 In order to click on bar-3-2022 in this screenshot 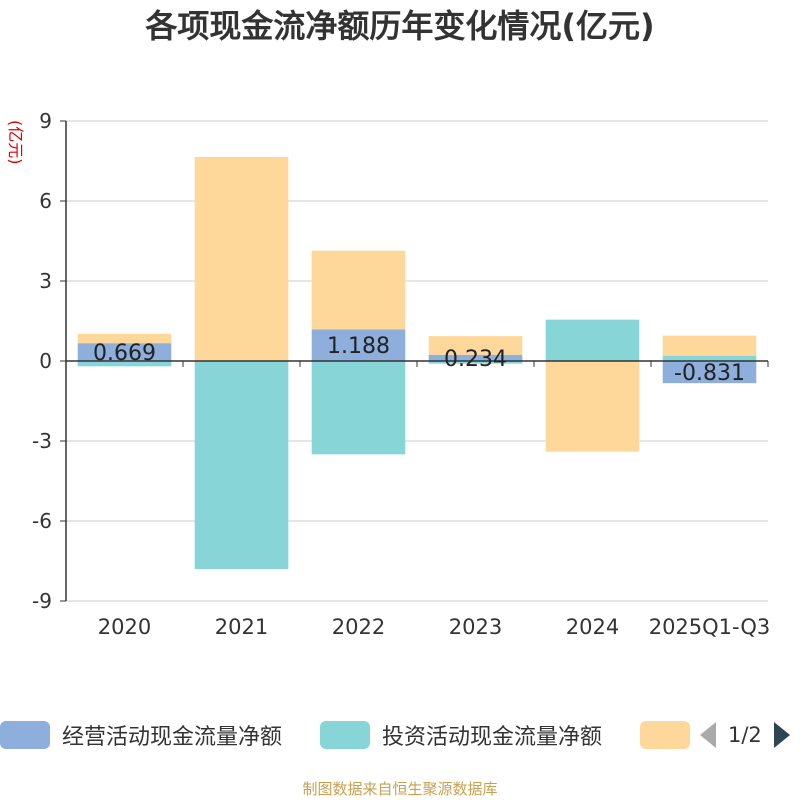, I will do `click(358, 290)`.